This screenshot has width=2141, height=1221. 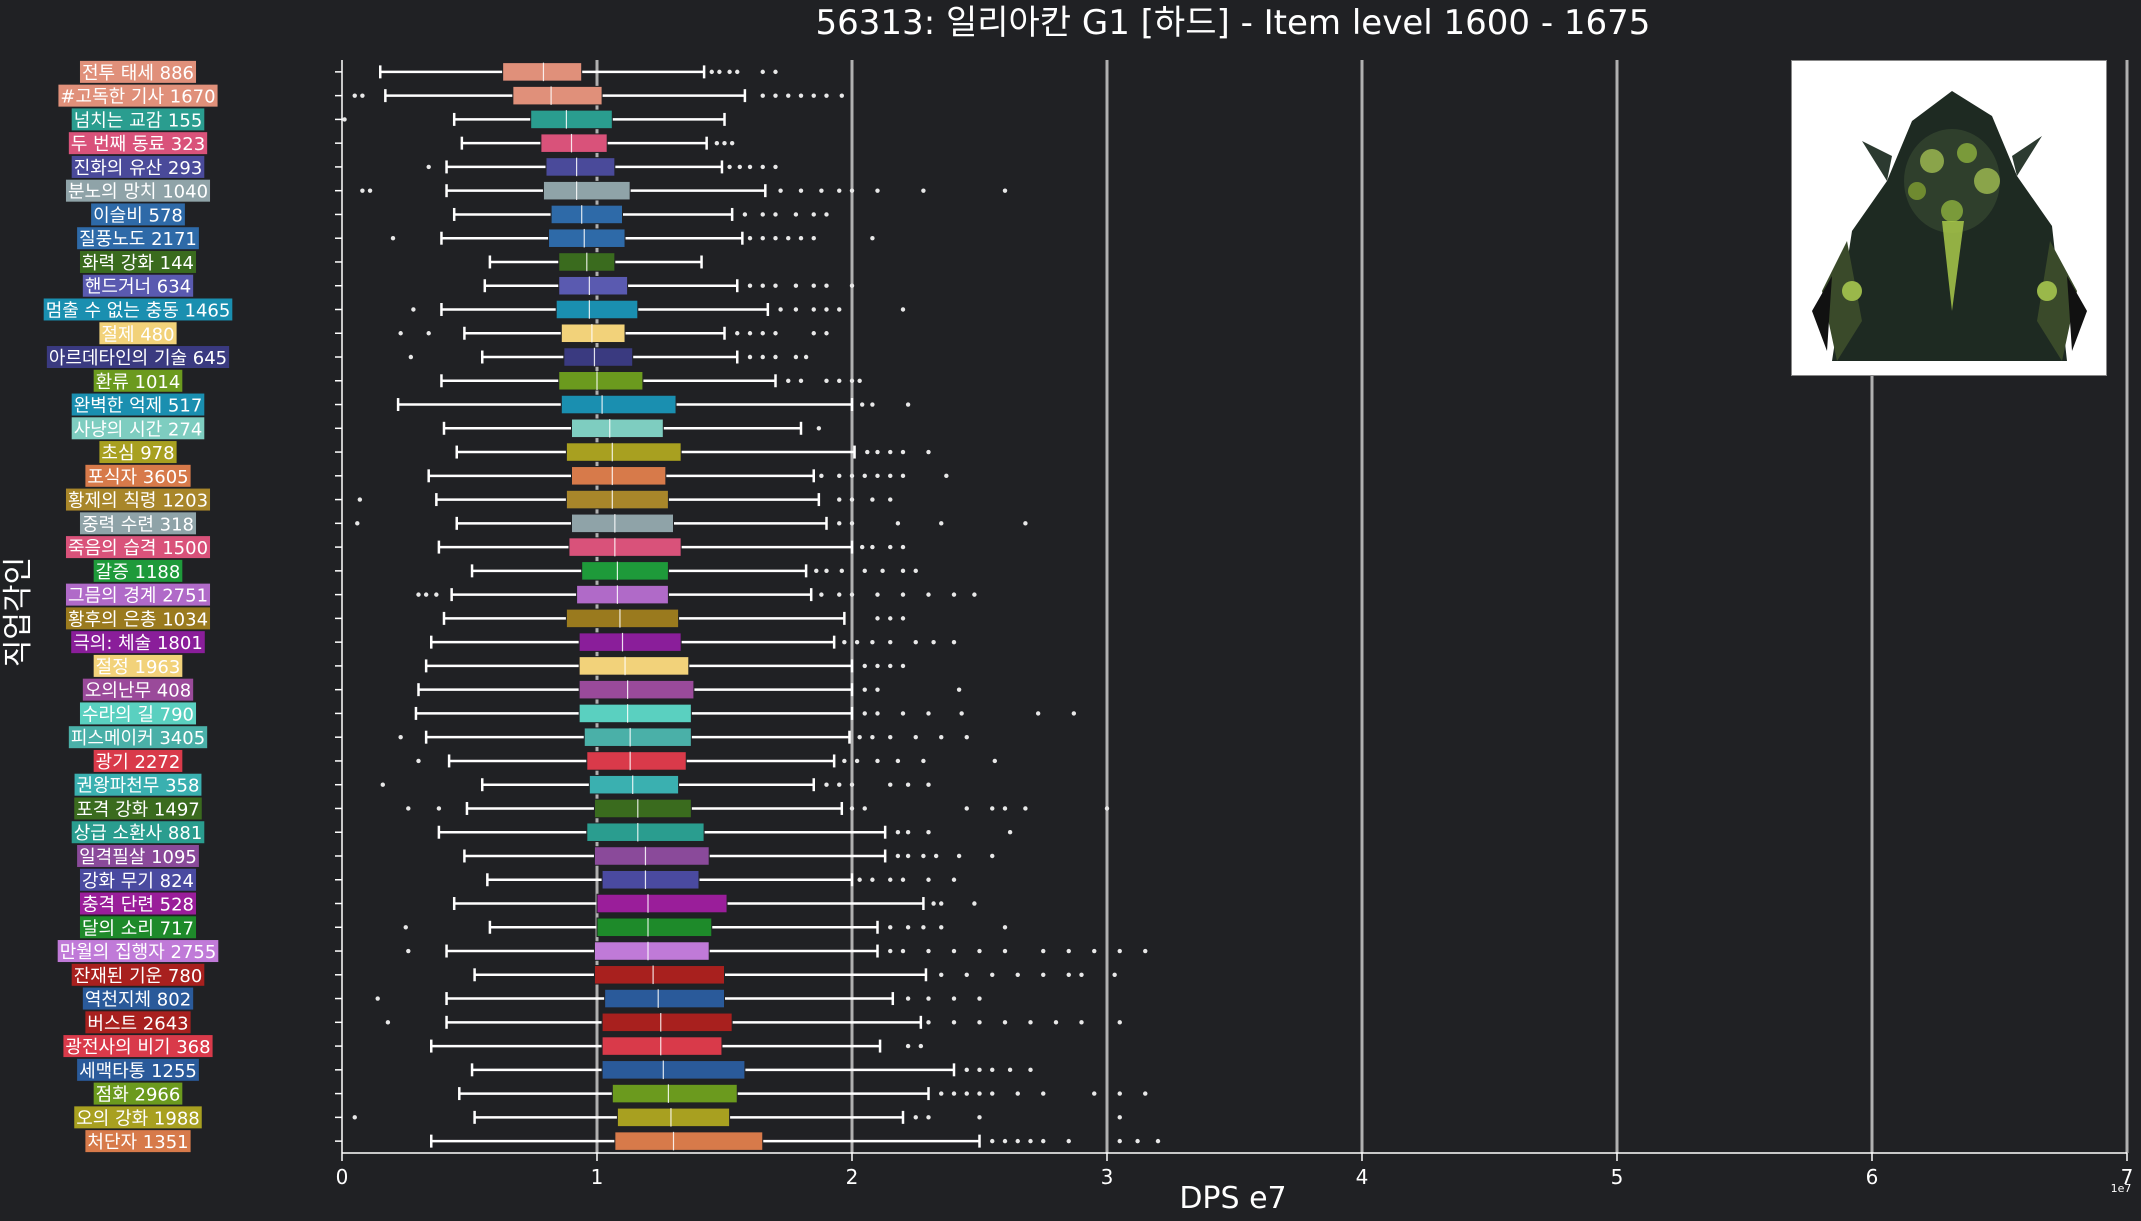 I want to click on armored-boss-icon, so click(x=1949, y=218).